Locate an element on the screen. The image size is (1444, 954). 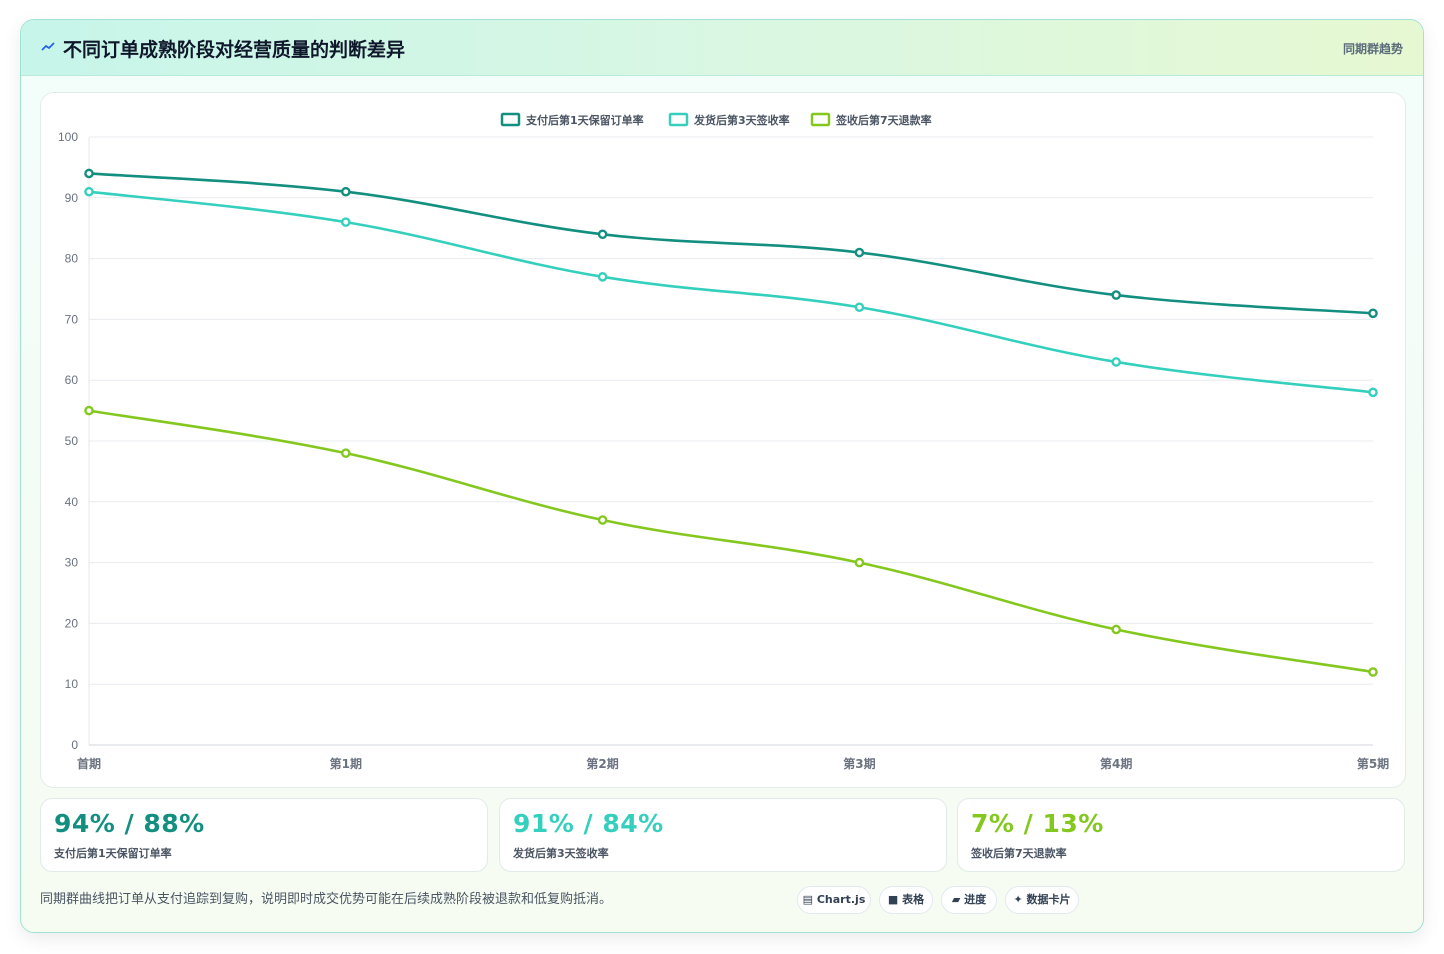
y-tick-label: 50 is located at coordinates (72, 441).